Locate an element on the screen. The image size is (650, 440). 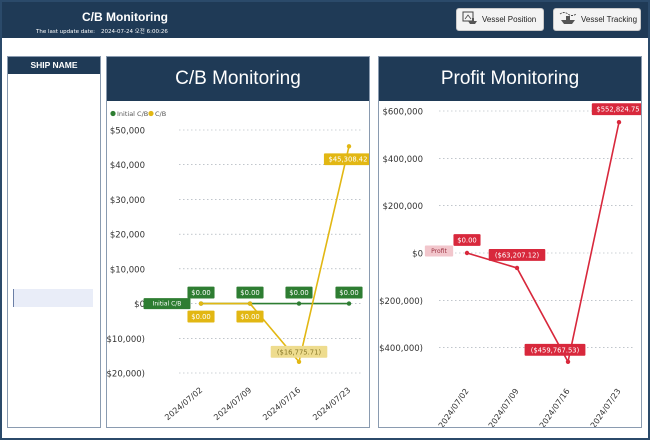
ship-route-icon is located at coordinates (568, 19).